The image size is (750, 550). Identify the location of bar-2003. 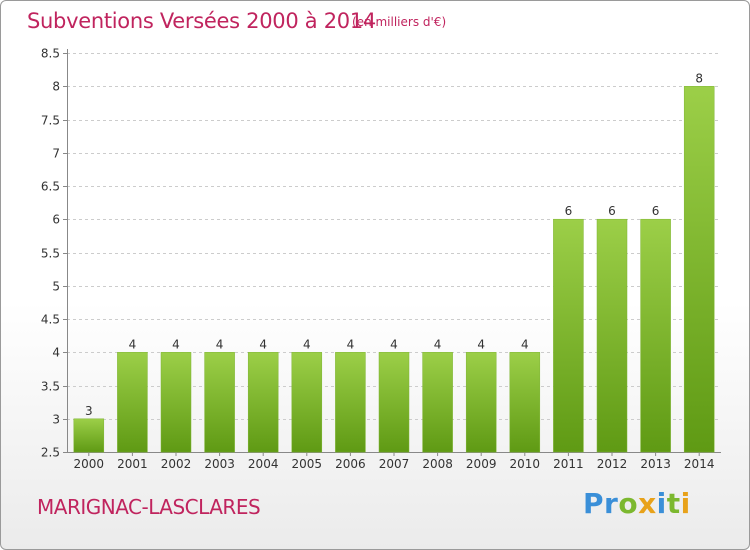
(219, 402).